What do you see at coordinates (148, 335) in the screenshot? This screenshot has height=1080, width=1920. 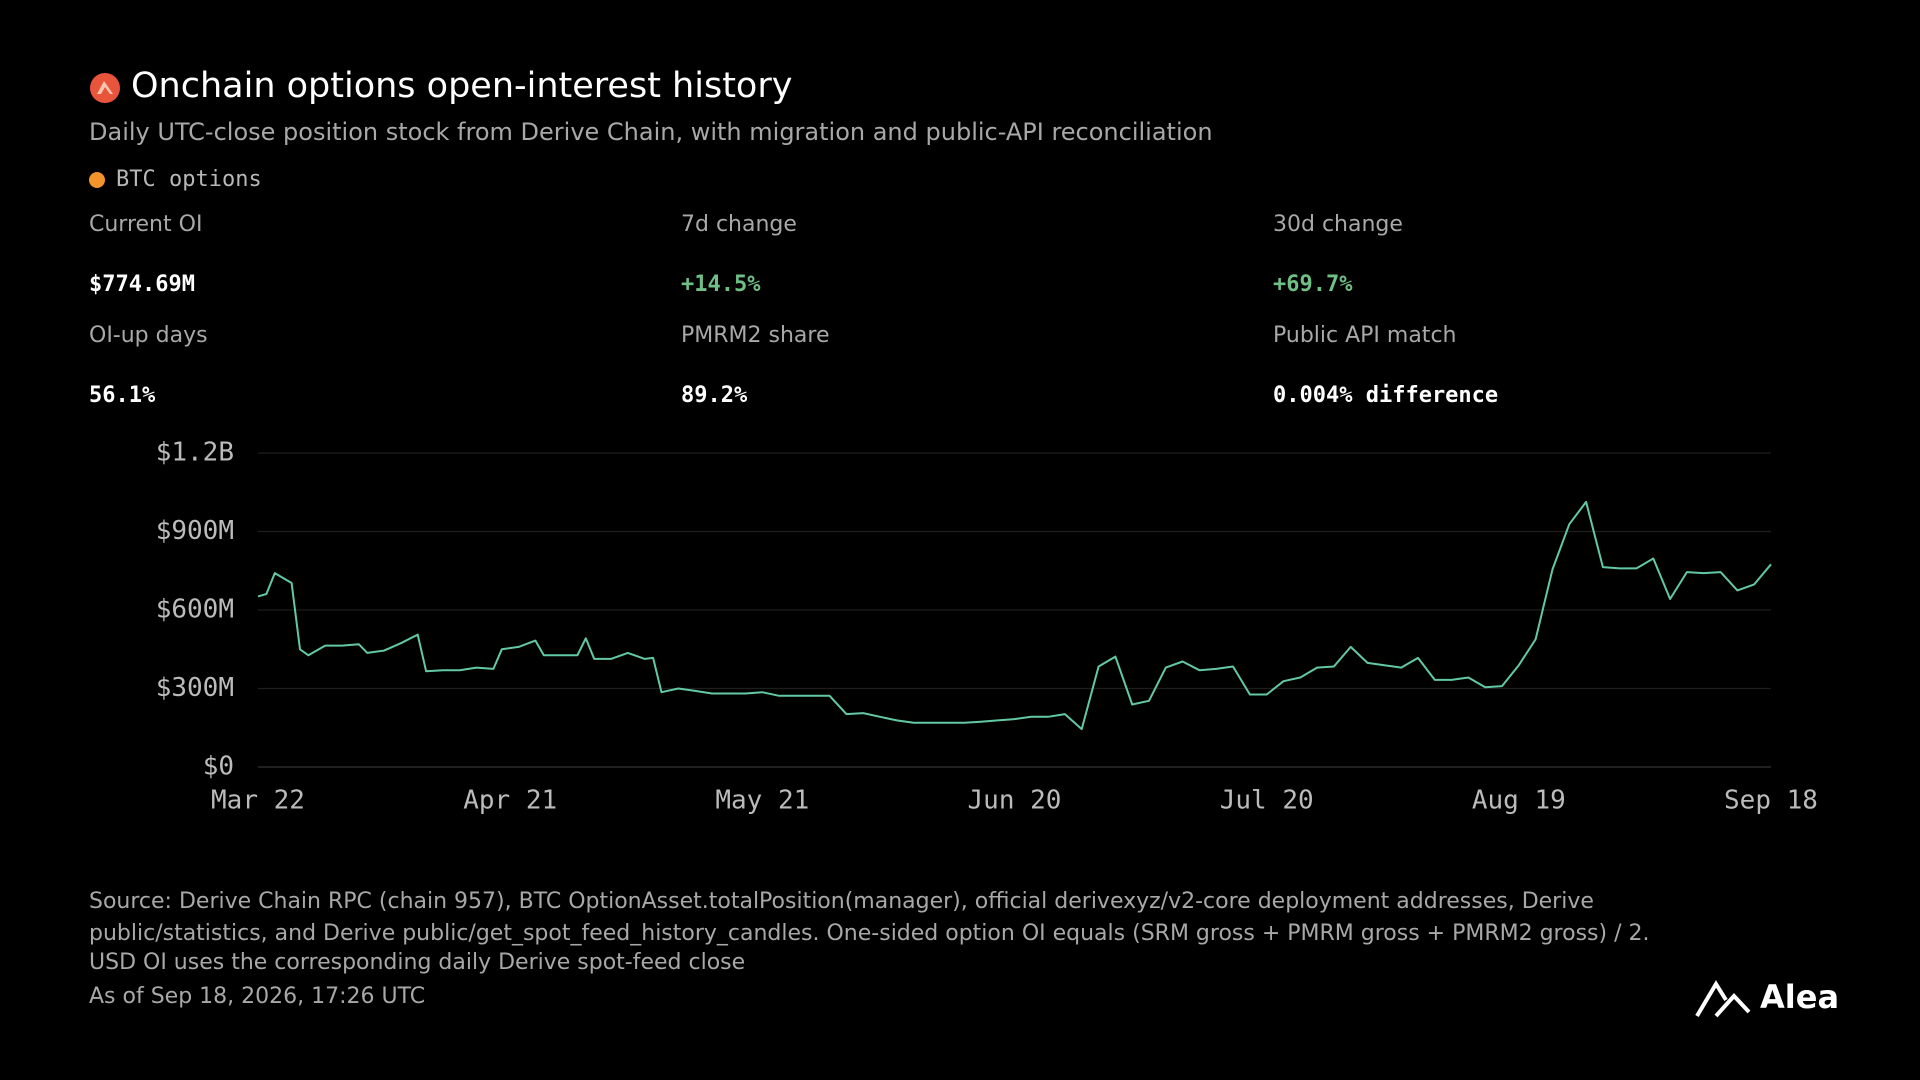 I see `stat-label: OI-up days` at bounding box center [148, 335].